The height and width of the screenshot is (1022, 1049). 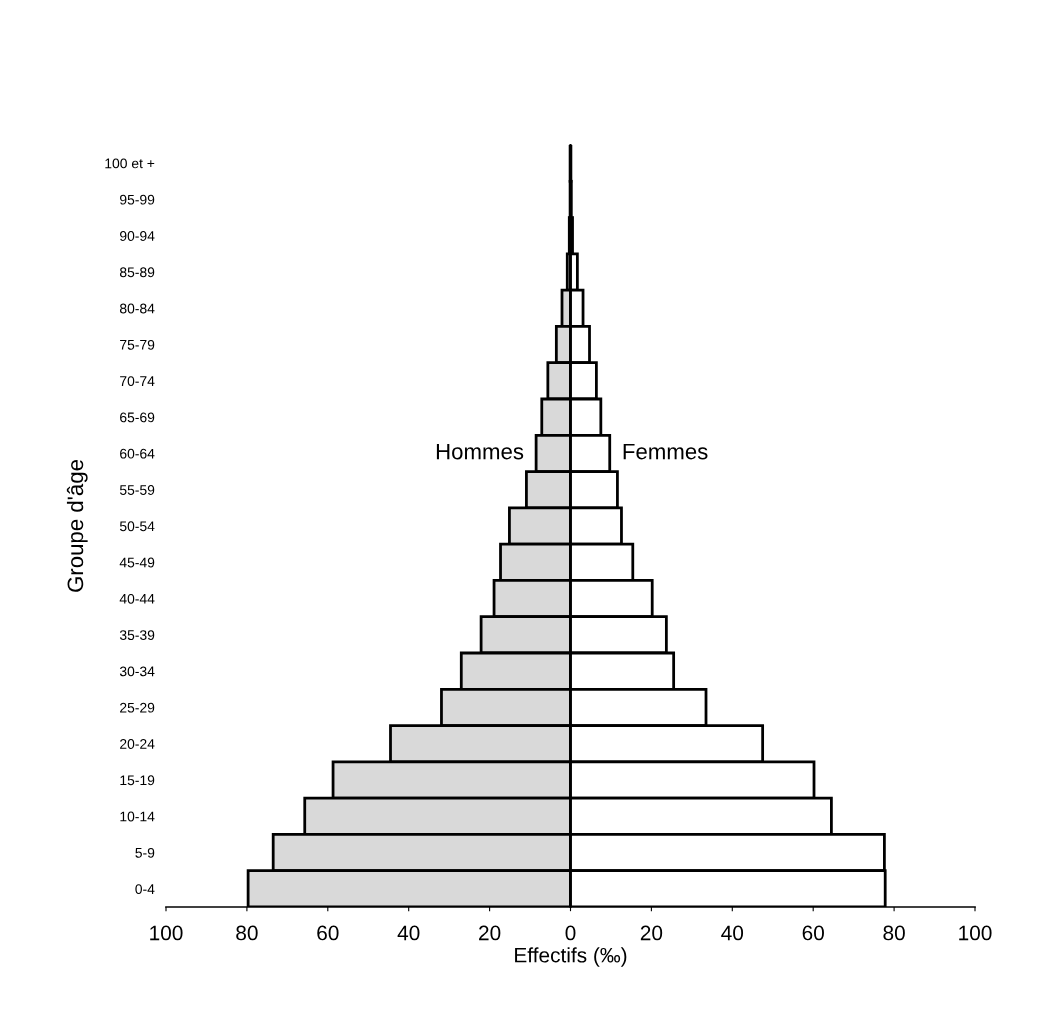 What do you see at coordinates (137, 744) in the screenshot?
I see `y-tick-label: 20-24` at bounding box center [137, 744].